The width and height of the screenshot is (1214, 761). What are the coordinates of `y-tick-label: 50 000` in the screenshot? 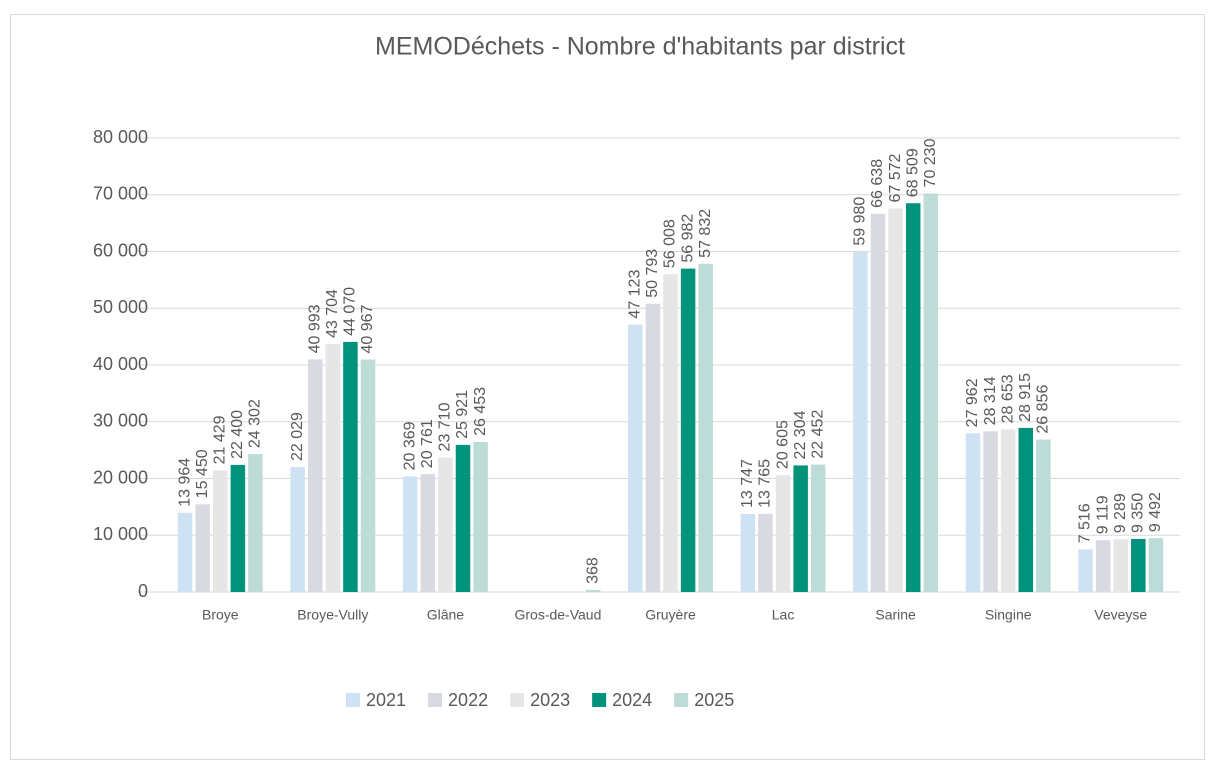 It's located at (120, 307).